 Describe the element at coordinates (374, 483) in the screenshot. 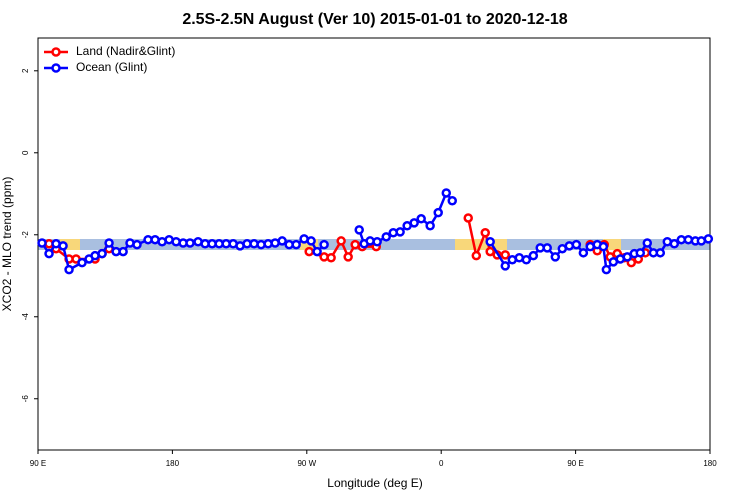

I see `x-axis-label: Longitude (deg E)` at that location.